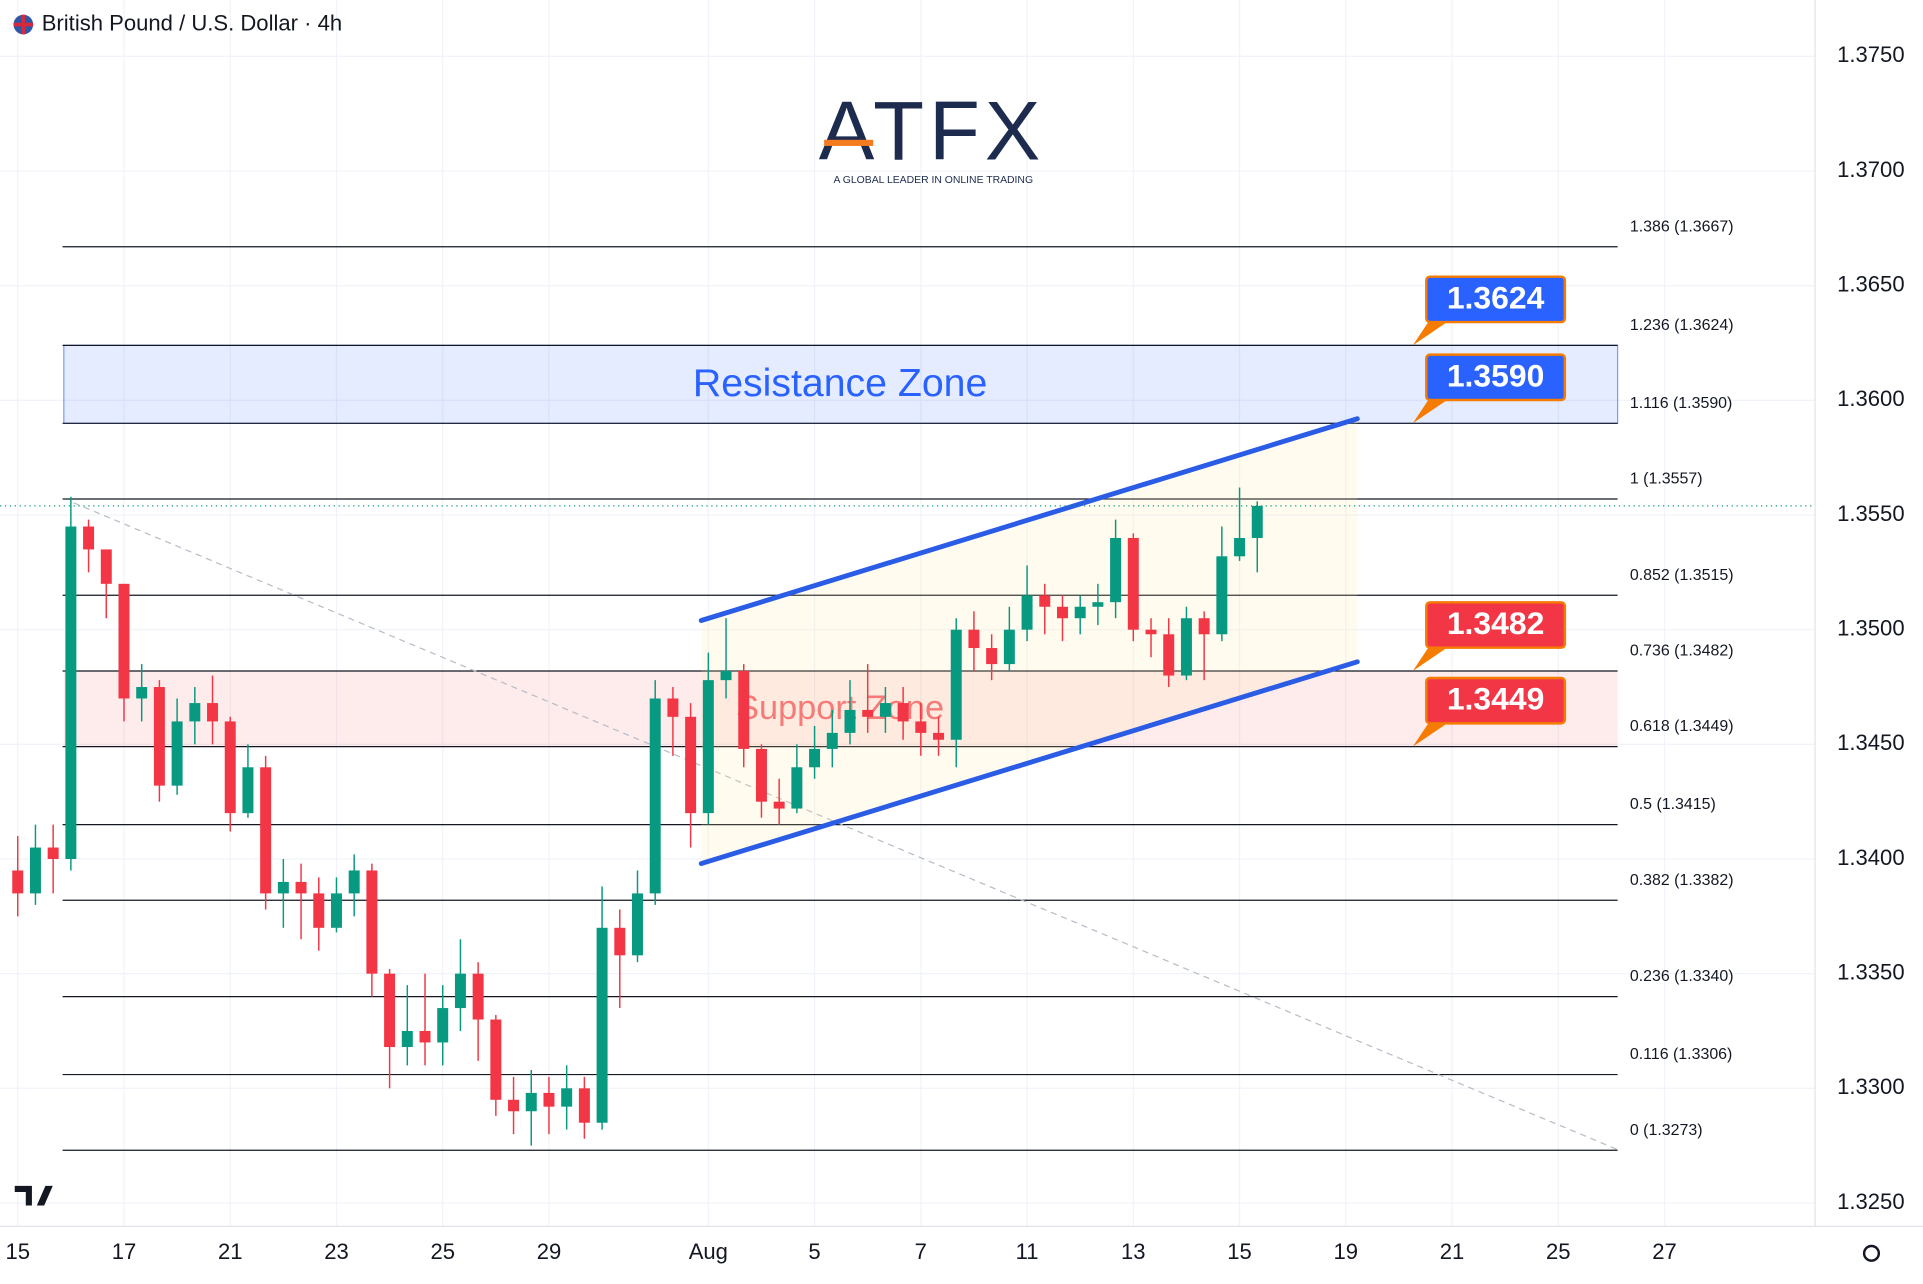 This screenshot has height=1284, width=1923. Describe the element at coordinates (1496, 375) in the screenshot. I see `callout-label: 1.3590` at that location.